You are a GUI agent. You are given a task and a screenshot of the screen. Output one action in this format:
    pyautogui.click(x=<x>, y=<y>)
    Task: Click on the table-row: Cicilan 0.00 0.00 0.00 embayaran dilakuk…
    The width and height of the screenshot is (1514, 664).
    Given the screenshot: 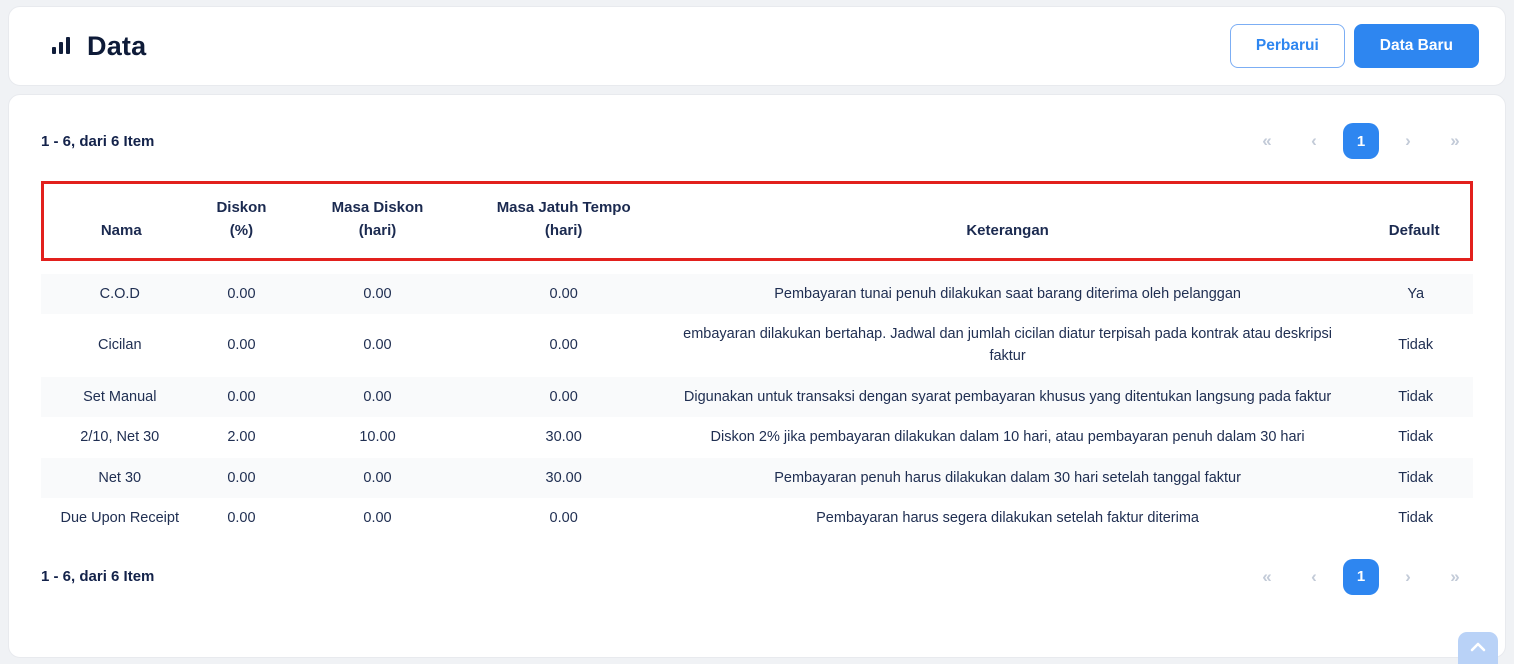 What is the action you would take?
    pyautogui.click(x=757, y=345)
    